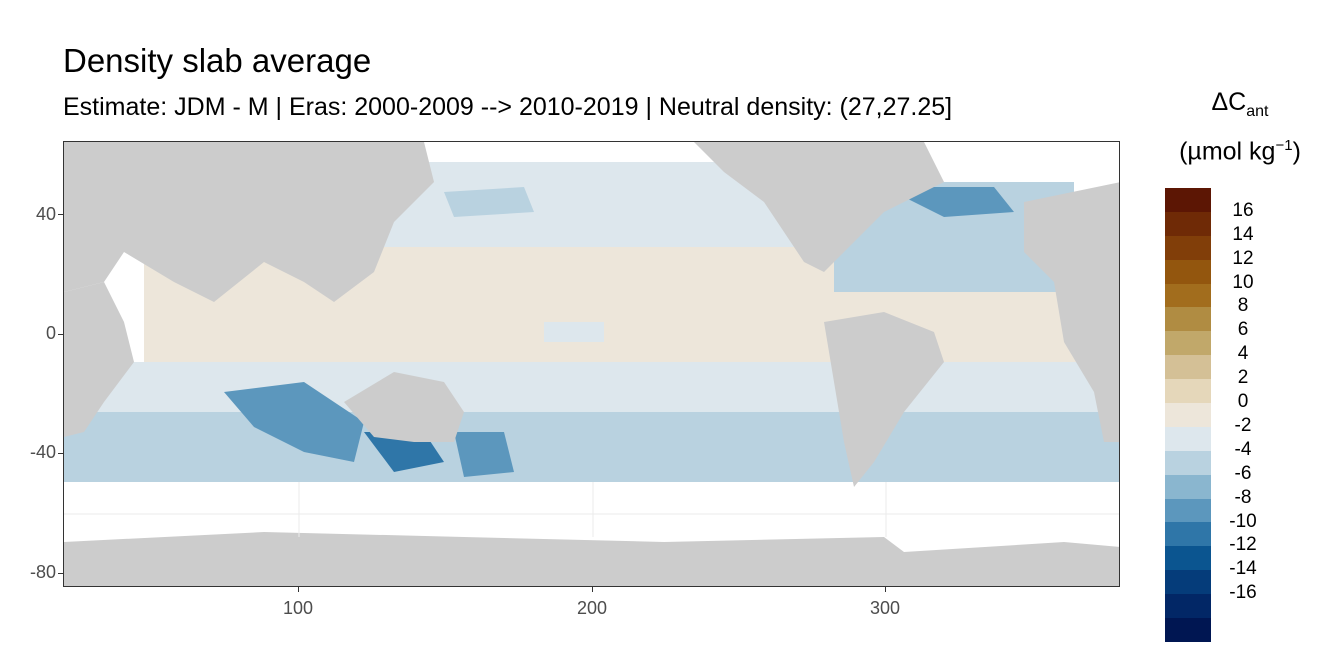 The image size is (1344, 672). What do you see at coordinates (60, 573) in the screenshot?
I see `y-tick-mark-minus80` at bounding box center [60, 573].